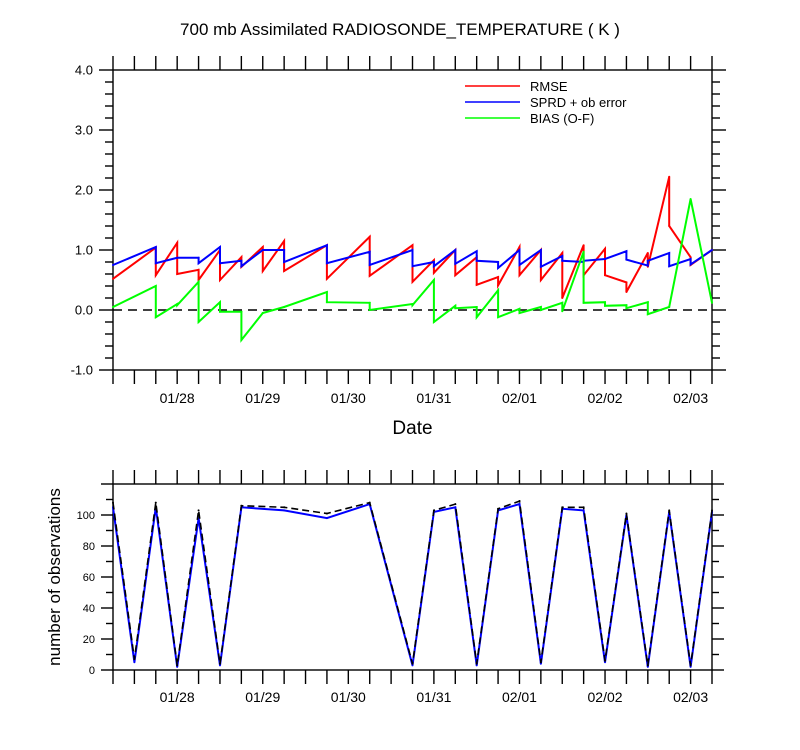  Describe the element at coordinates (89, 640) in the screenshot. I see `y-tick-label: 20` at that location.